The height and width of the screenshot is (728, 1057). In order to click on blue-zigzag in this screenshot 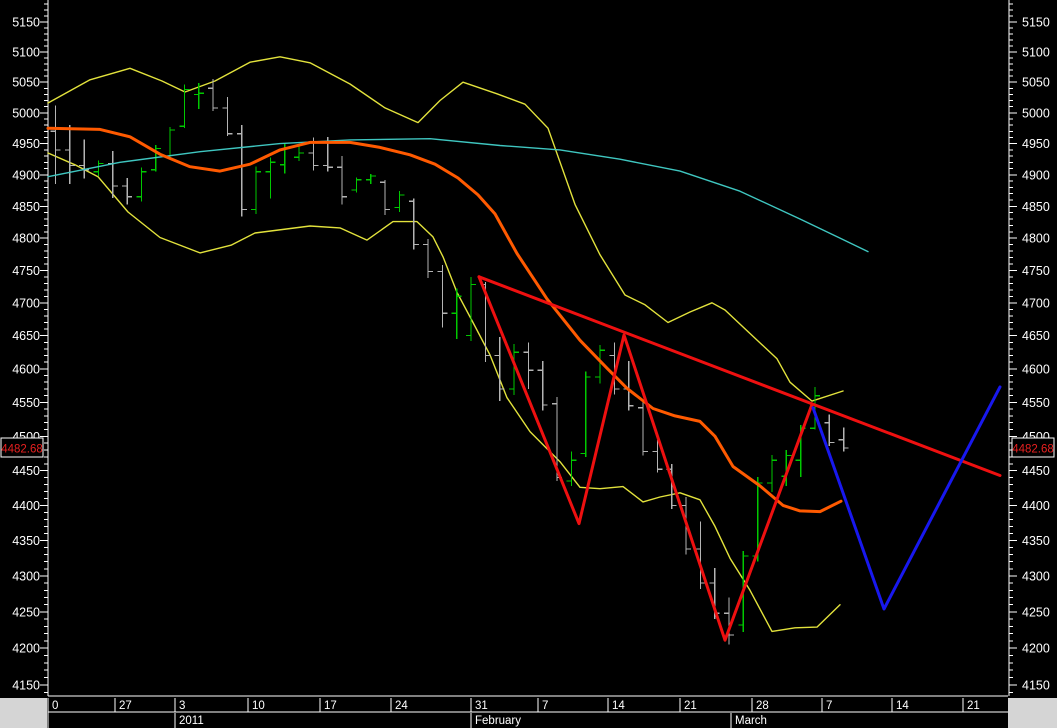, I will do `click(906, 498)`.